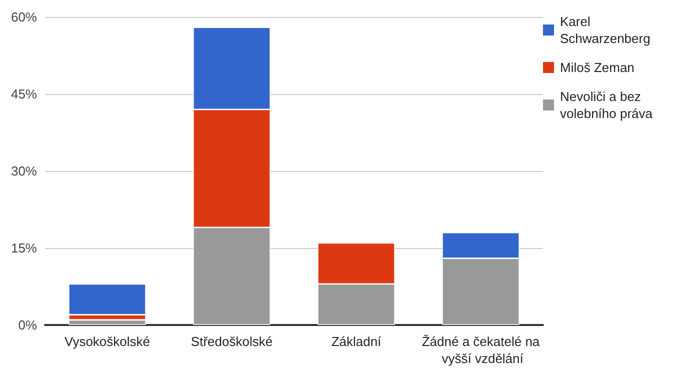 The width and height of the screenshot is (680, 369). I want to click on x-tick-label: Vysokoškolské, so click(107, 341).